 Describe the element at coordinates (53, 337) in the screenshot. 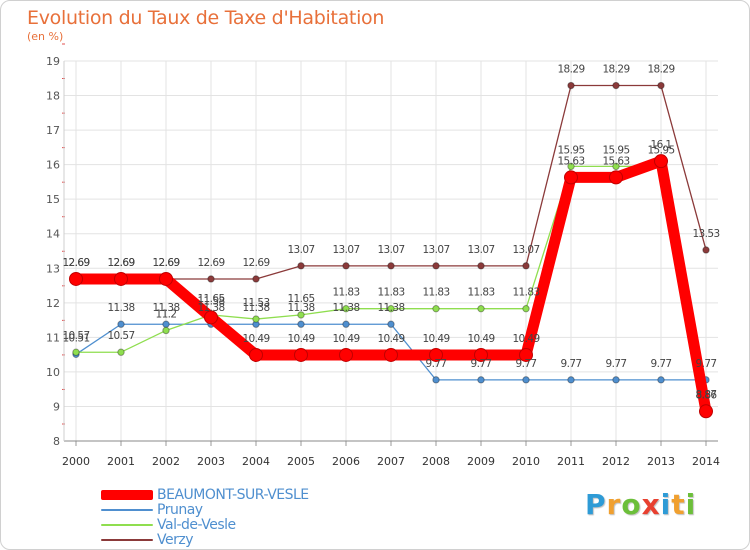

I see `y-tick-label: 11` at that location.